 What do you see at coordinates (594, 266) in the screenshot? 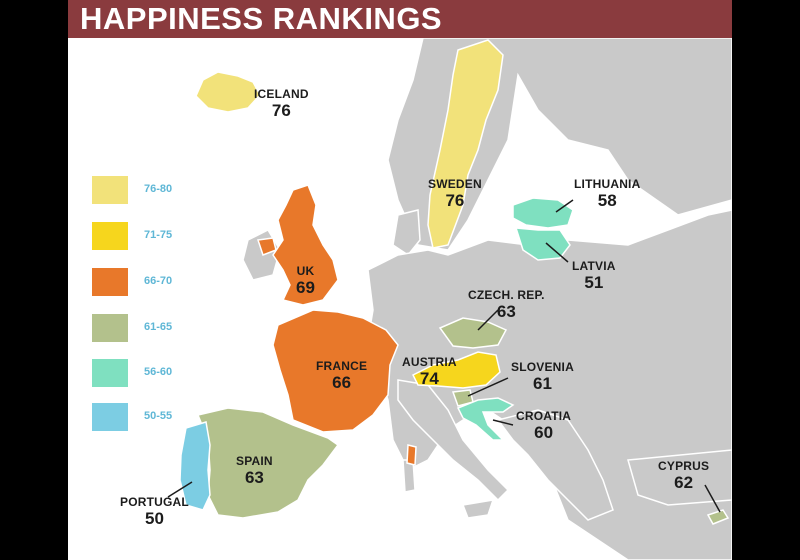
I see `country-name: LATVIA` at bounding box center [594, 266].